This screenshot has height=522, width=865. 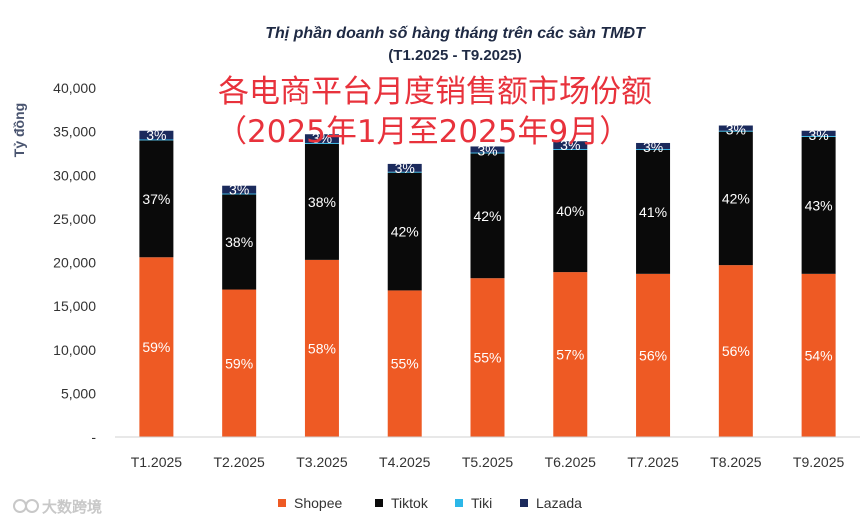 What do you see at coordinates (74, 350) in the screenshot?
I see `y-tick-label: 10,000` at bounding box center [74, 350].